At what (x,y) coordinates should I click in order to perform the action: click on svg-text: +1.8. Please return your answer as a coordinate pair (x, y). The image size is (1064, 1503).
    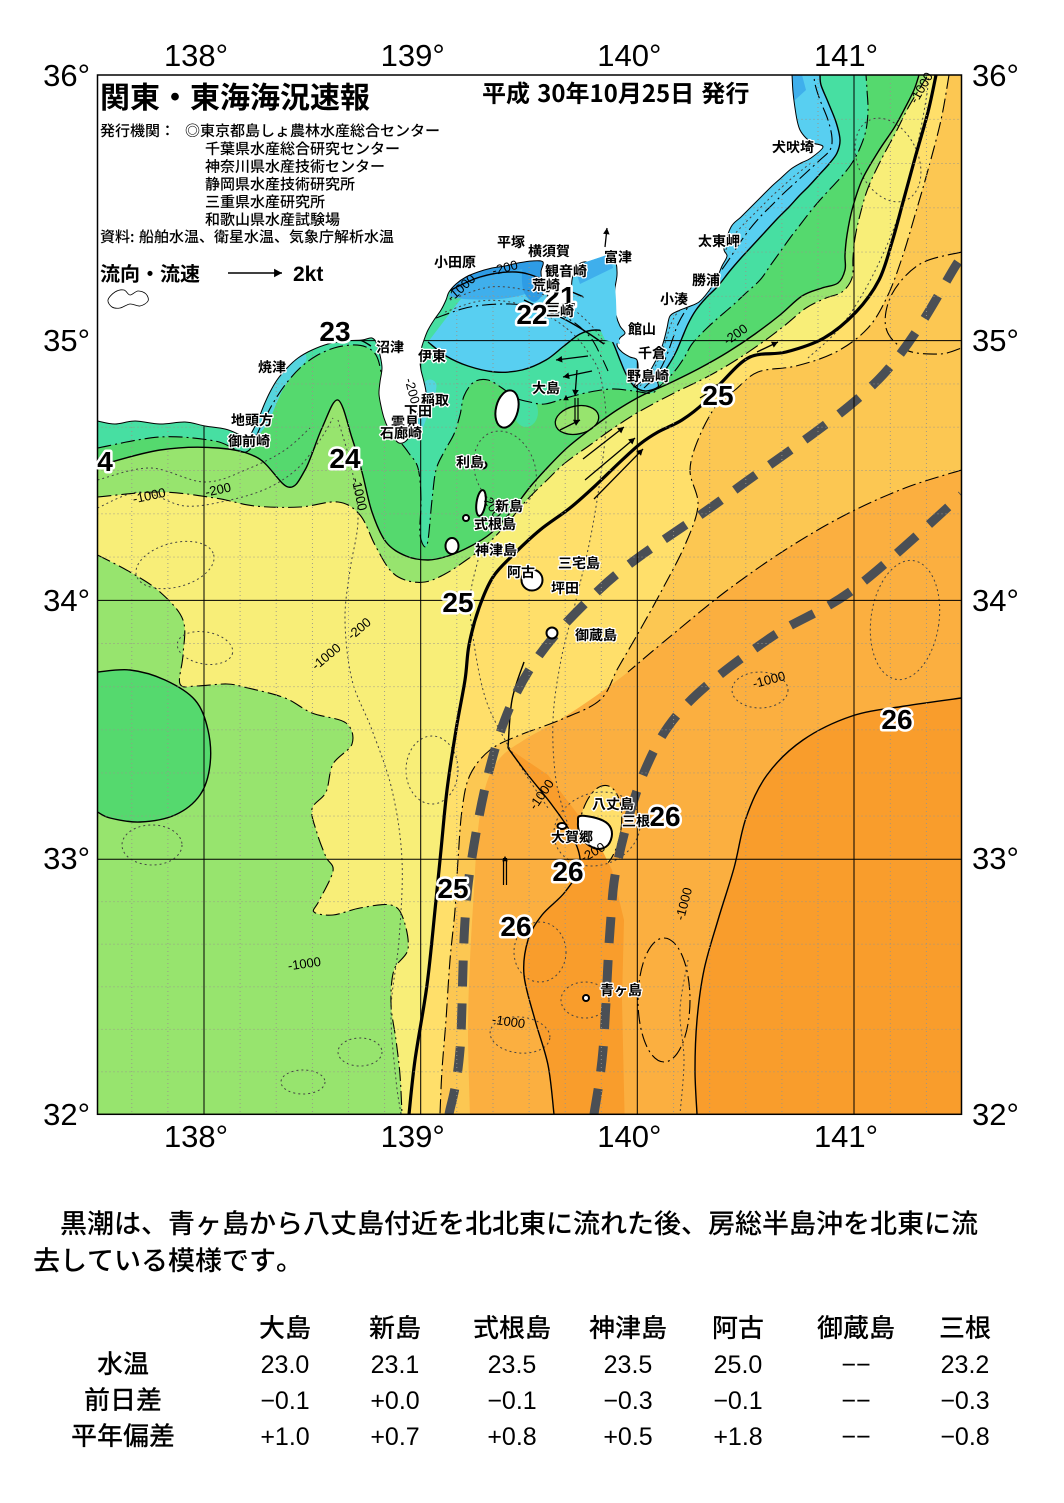
    Looking at the image, I should click on (737, 1437).